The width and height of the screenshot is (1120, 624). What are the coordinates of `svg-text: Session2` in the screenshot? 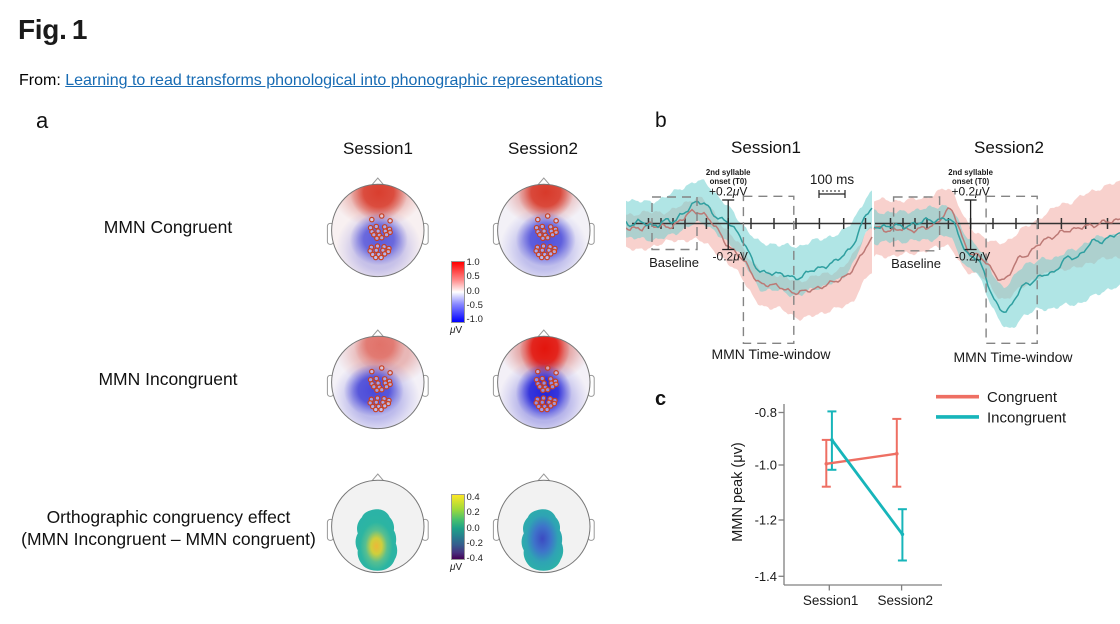 It's located at (906, 600).